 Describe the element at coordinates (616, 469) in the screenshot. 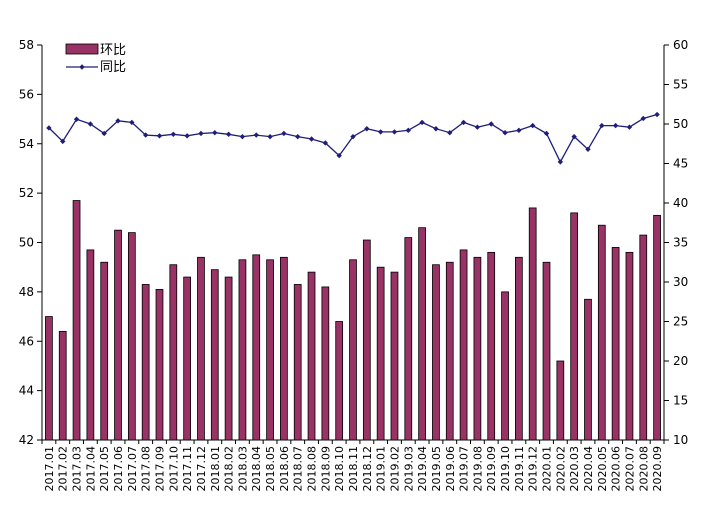

I see `x-tick-label: 2020.06` at that location.